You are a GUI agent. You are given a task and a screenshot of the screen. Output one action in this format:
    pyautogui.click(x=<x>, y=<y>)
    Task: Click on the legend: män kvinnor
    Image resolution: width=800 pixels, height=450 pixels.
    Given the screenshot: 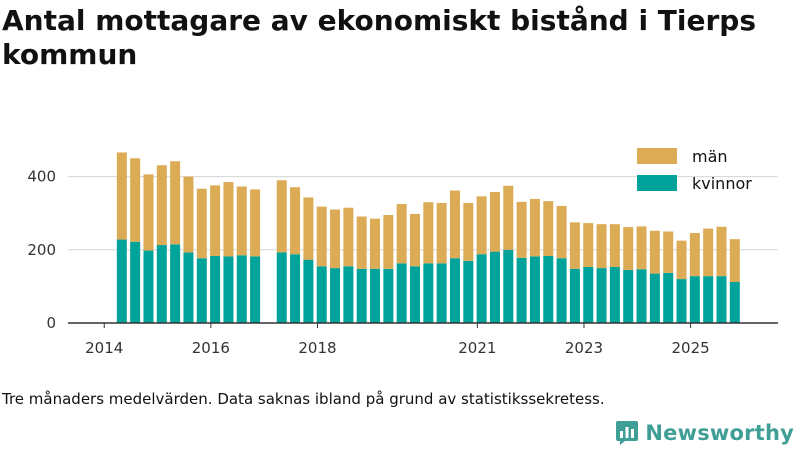 What is the action you would take?
    pyautogui.click(x=694, y=170)
    